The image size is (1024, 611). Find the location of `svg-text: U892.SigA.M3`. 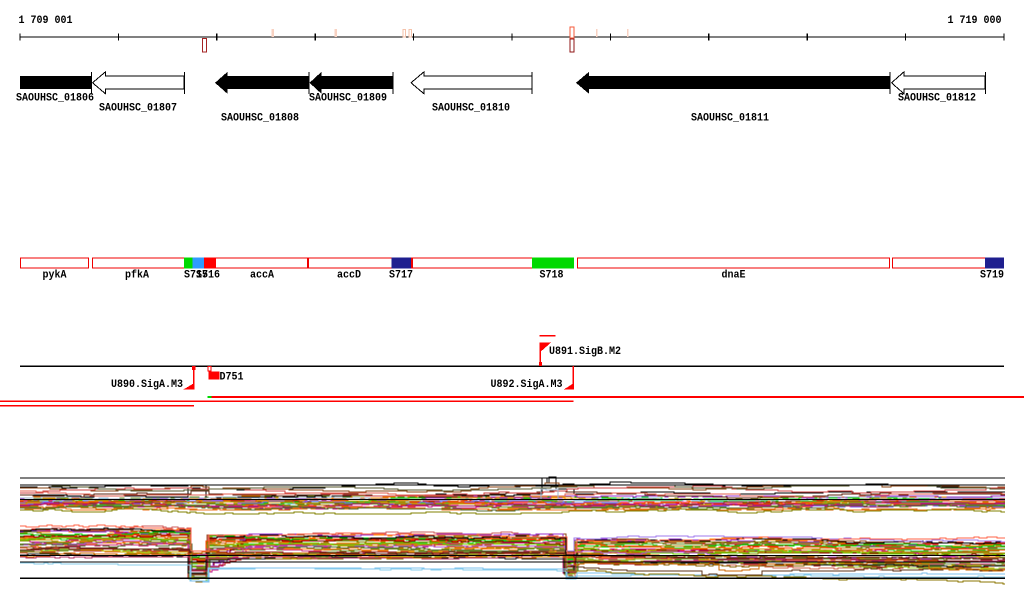

svg-text: U892.SigA.M3 is located at coordinates (527, 385).